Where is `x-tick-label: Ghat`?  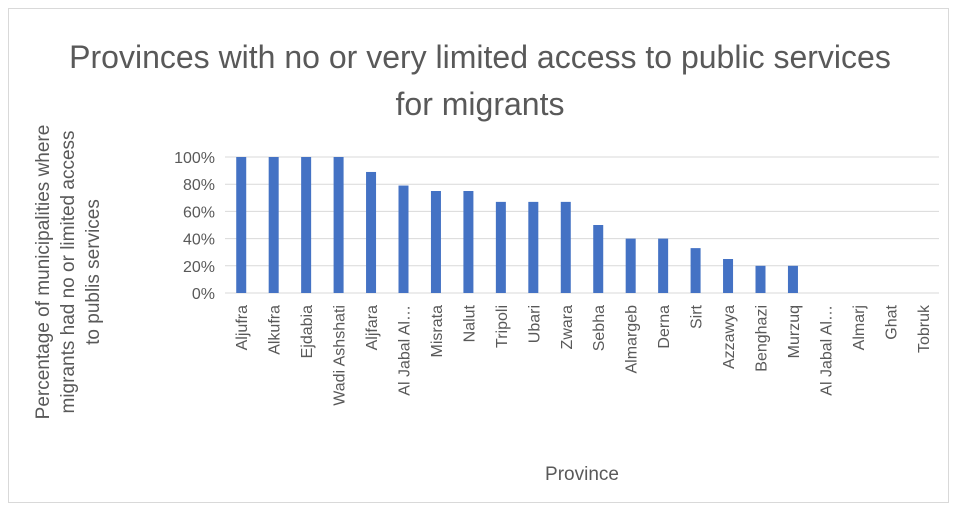 x-tick-label: Ghat is located at coordinates (891, 321).